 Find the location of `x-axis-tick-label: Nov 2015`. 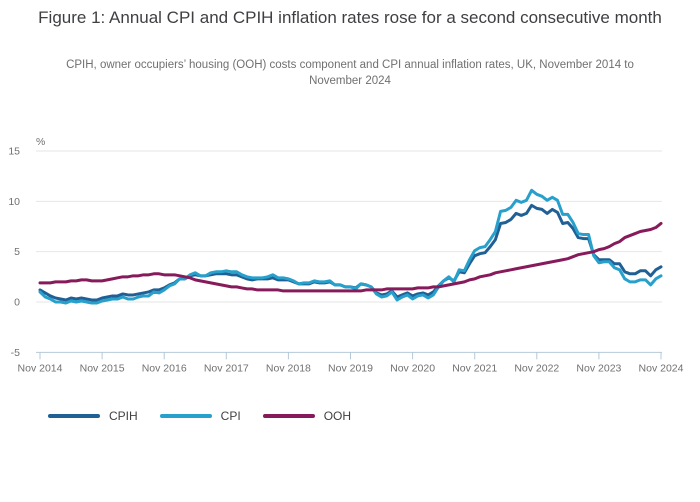

x-axis-tick-label: Nov 2015 is located at coordinates (102, 368).